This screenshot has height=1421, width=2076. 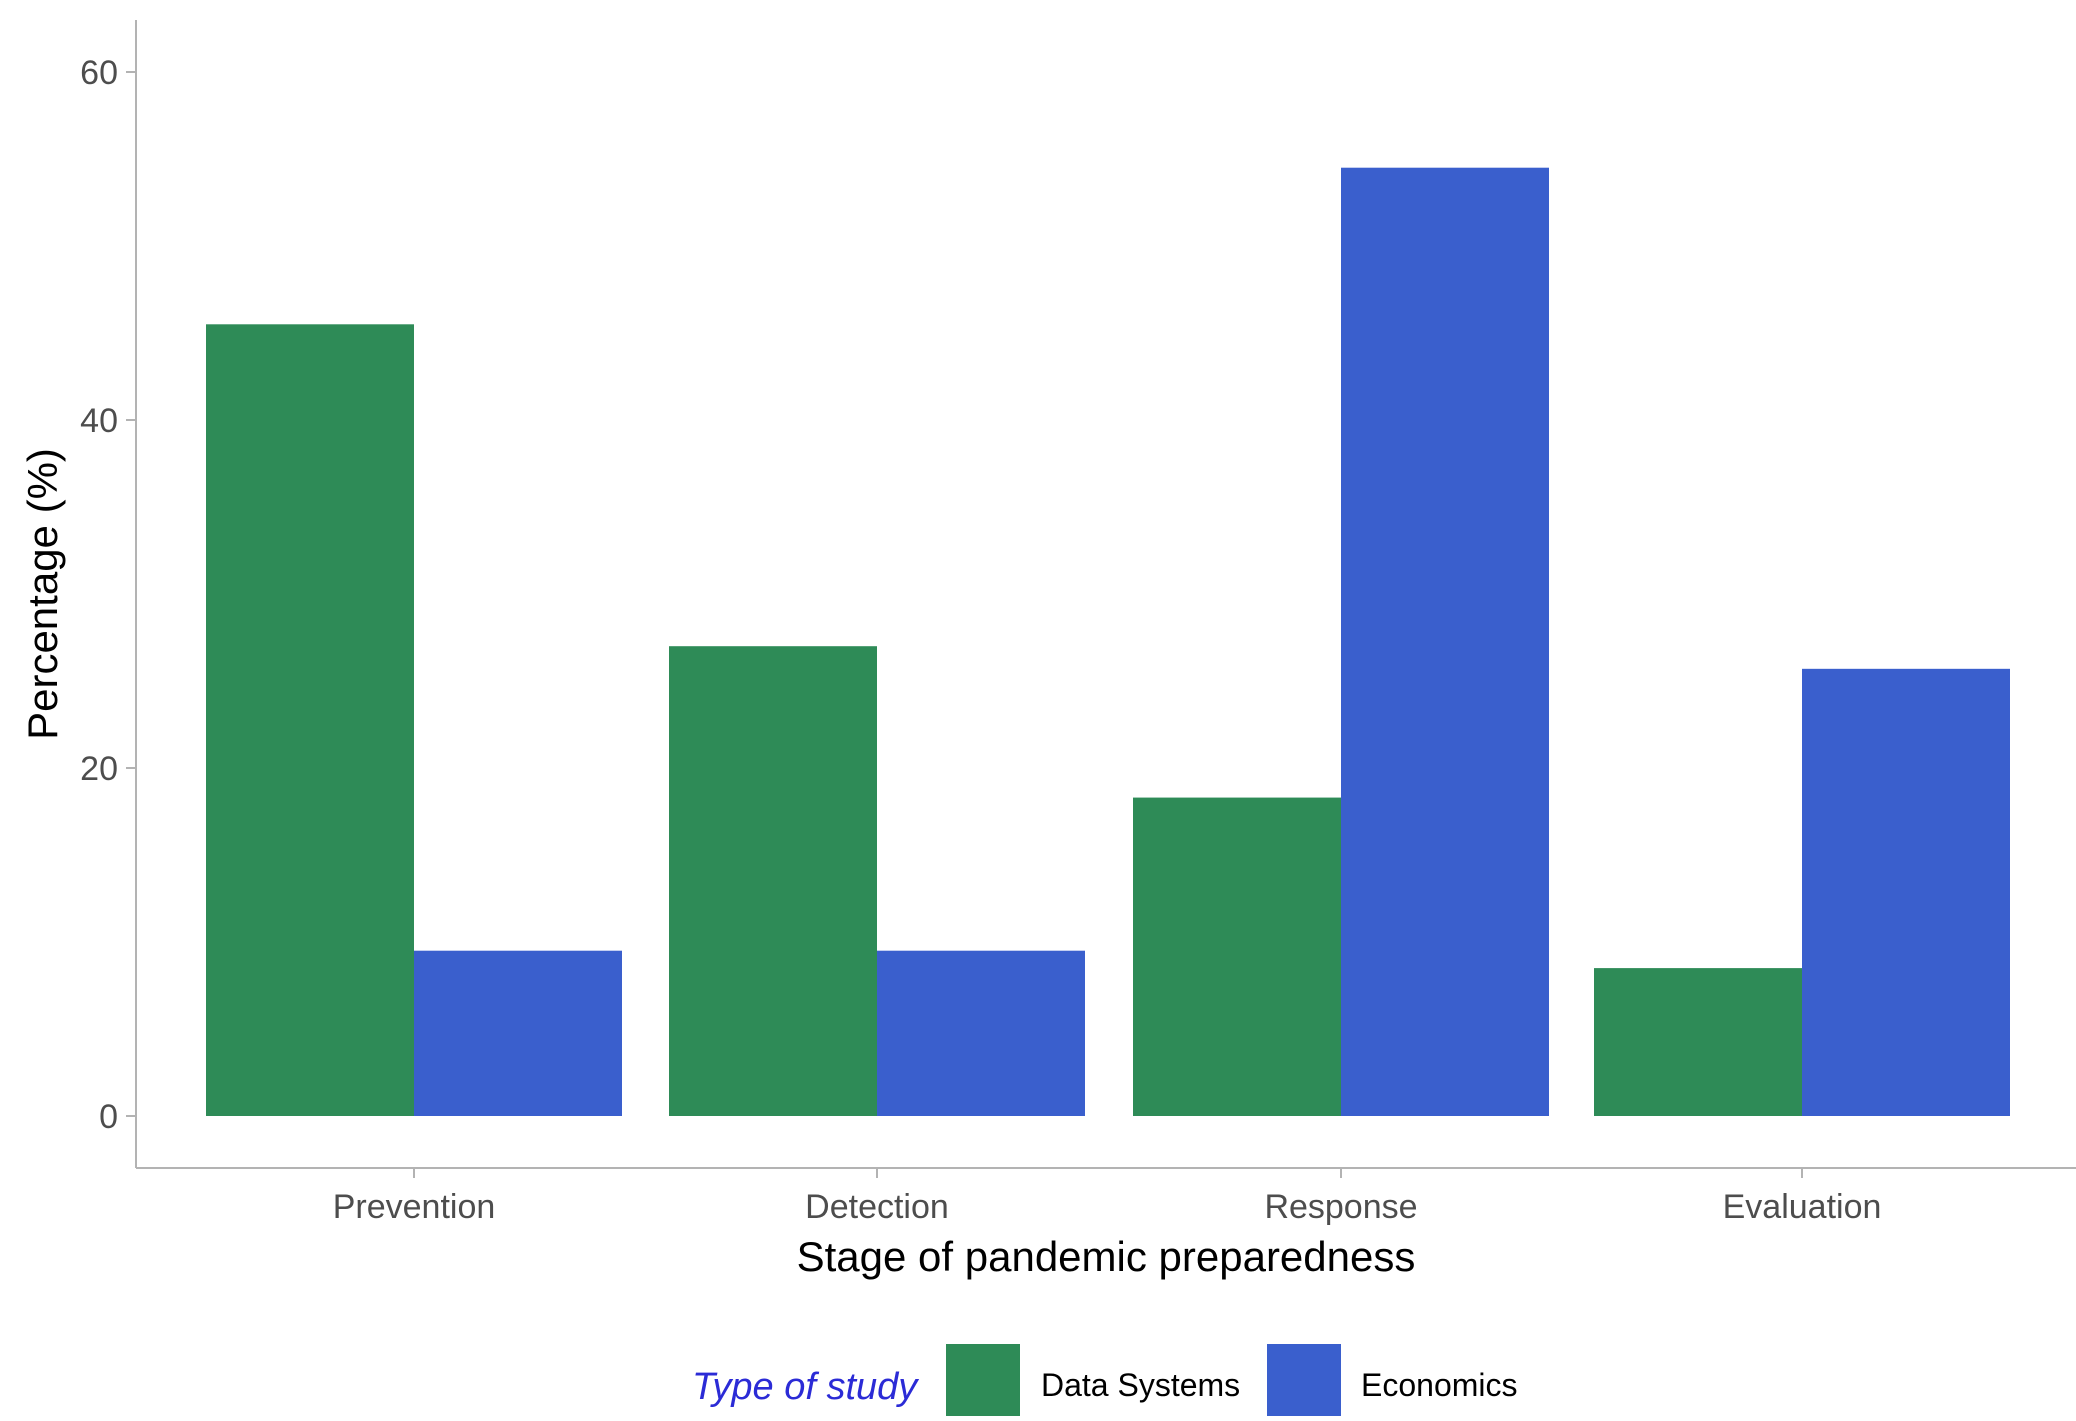 I want to click on bar-economics-response, so click(x=1445, y=641).